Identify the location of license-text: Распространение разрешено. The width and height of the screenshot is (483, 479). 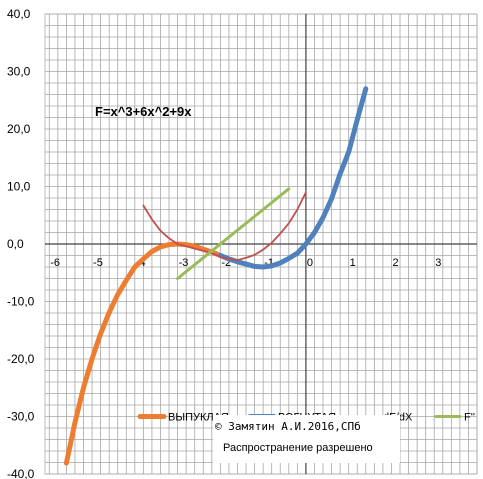
(298, 448).